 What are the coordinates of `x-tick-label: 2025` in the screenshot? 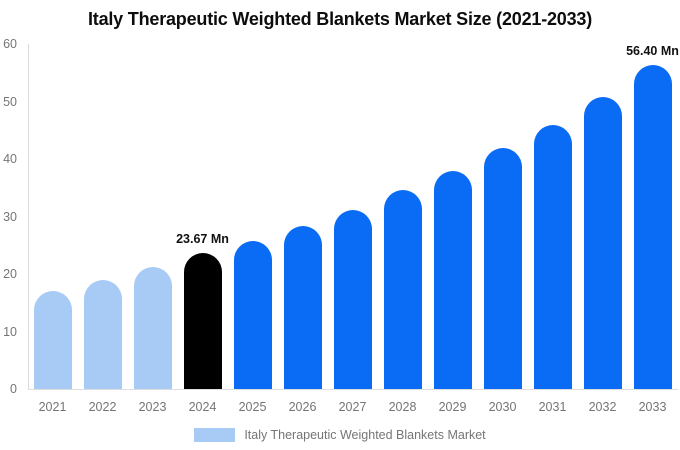 It's located at (252, 407).